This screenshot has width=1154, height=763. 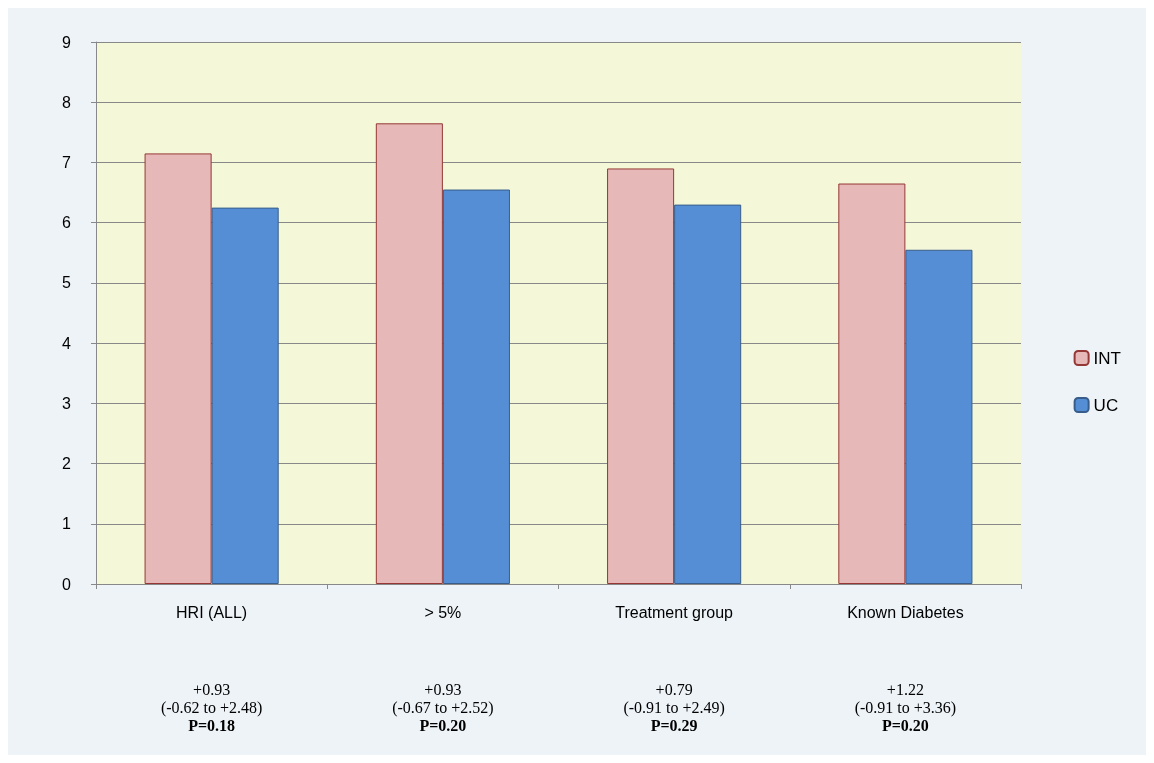 What do you see at coordinates (67, 223) in the screenshot?
I see `y-tick-label: 6` at bounding box center [67, 223].